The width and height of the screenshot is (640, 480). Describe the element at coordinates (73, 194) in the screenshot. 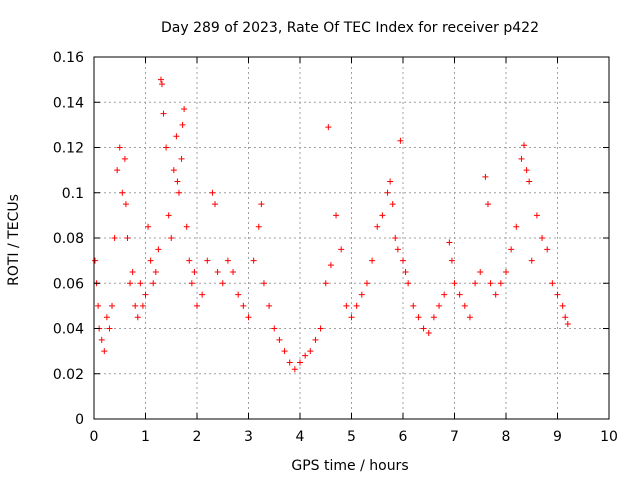

I see `y-tick-label: 0.1` at that location.